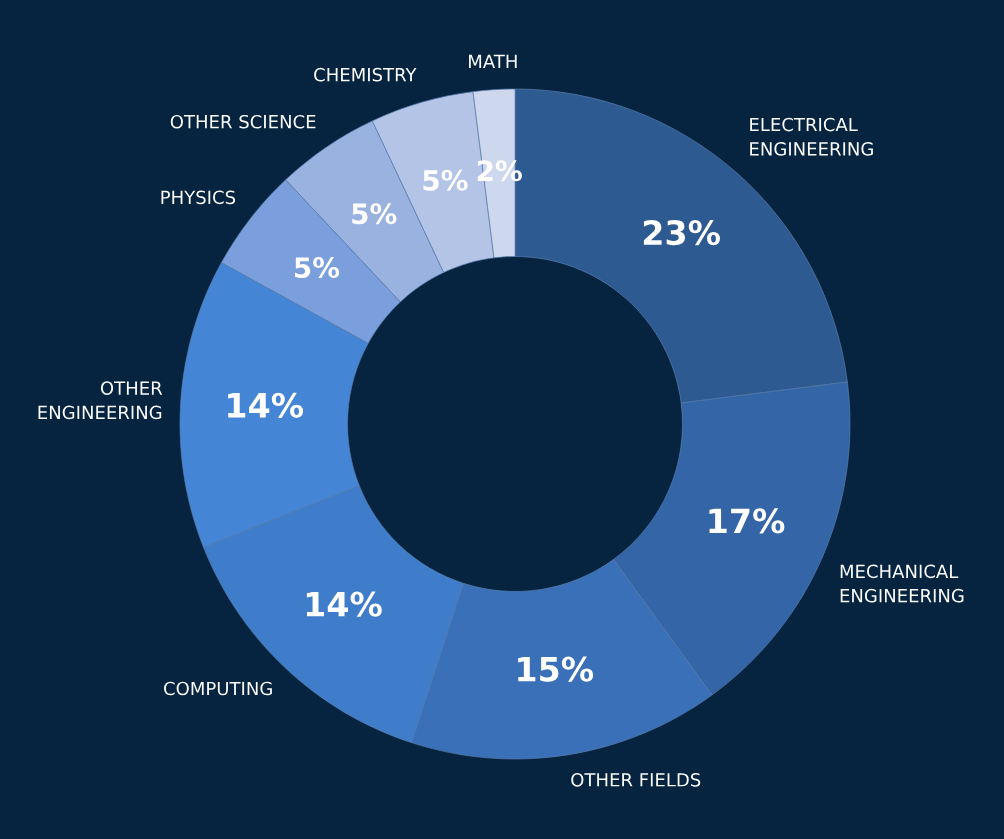 Image resolution: width=1004 pixels, height=839 pixels. Describe the element at coordinates (100, 400) in the screenshot. I see `slice-label: OTHER ENGINEERING` at that location.